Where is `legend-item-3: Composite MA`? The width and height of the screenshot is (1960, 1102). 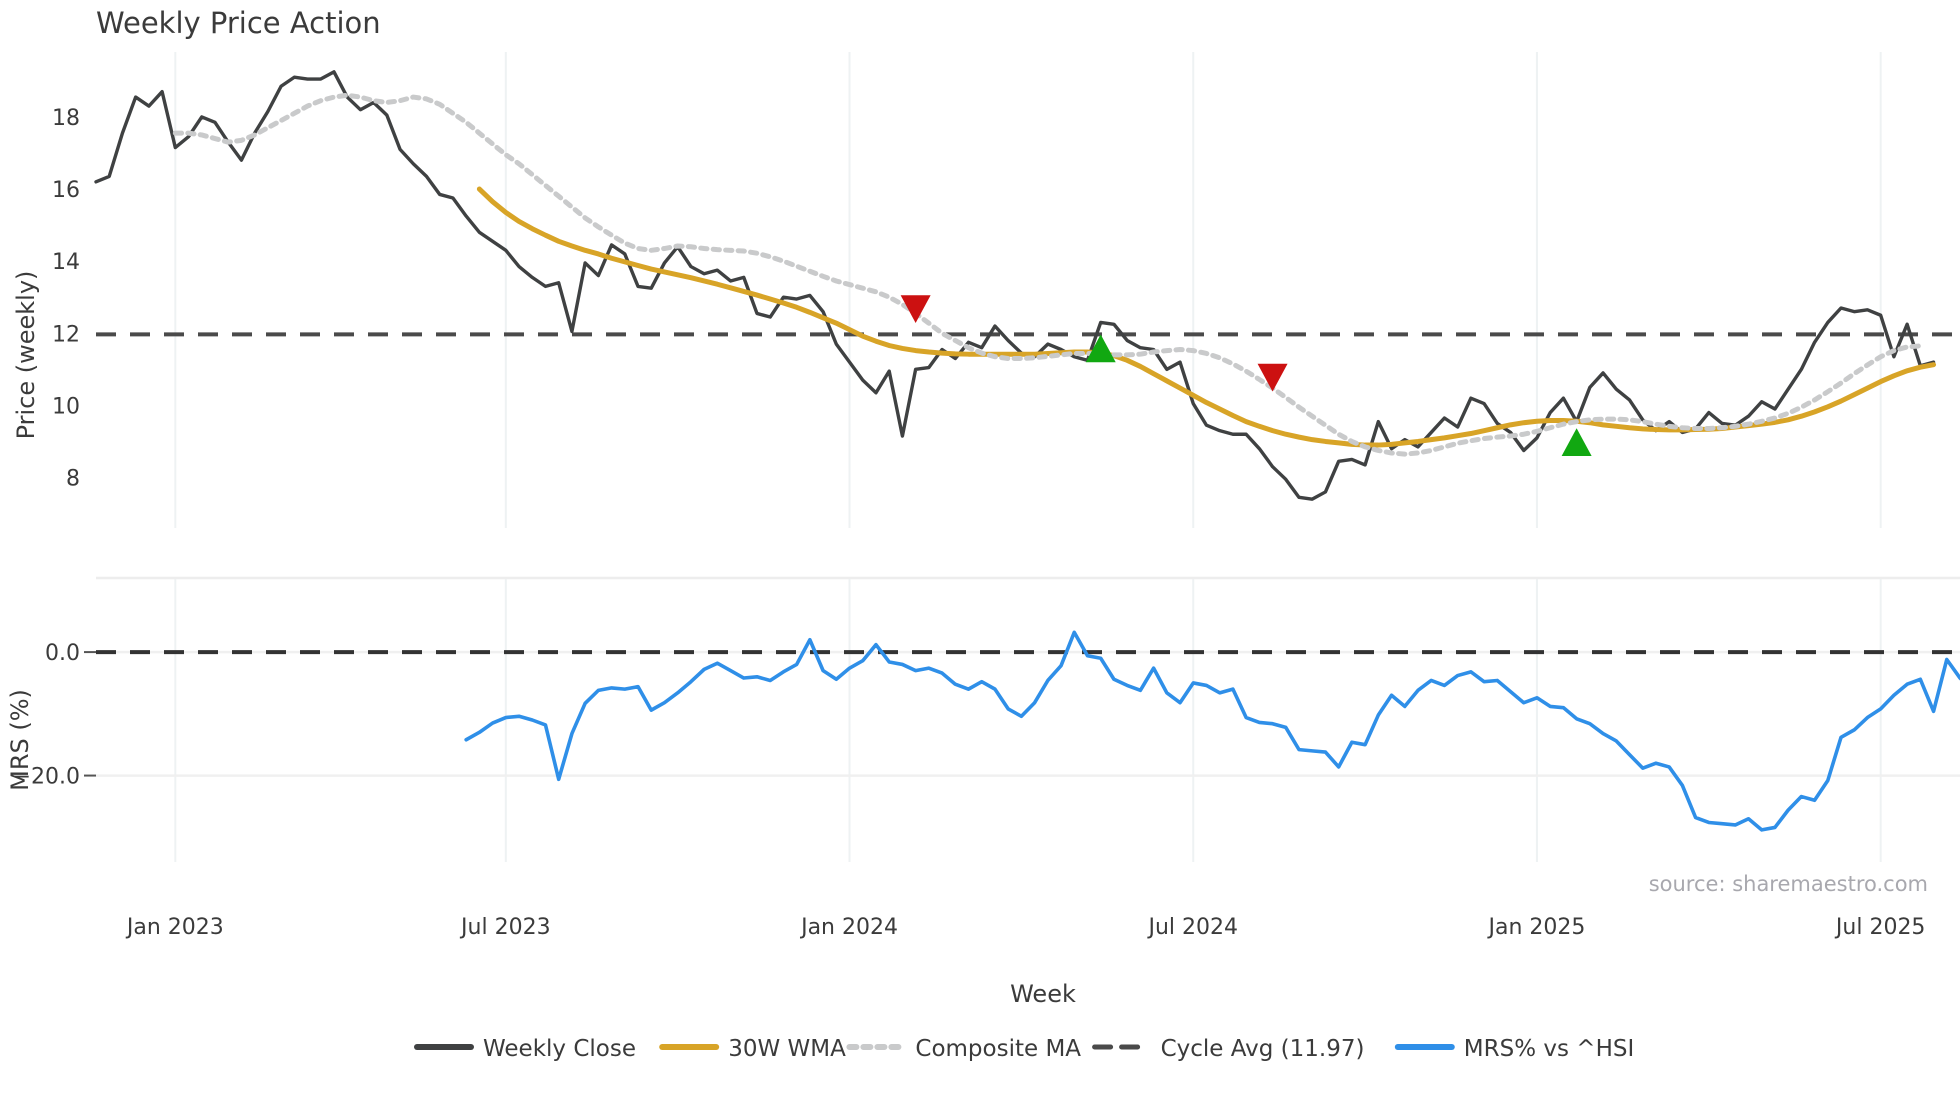
legend-item-3: Composite MA is located at coordinates (963, 1049).